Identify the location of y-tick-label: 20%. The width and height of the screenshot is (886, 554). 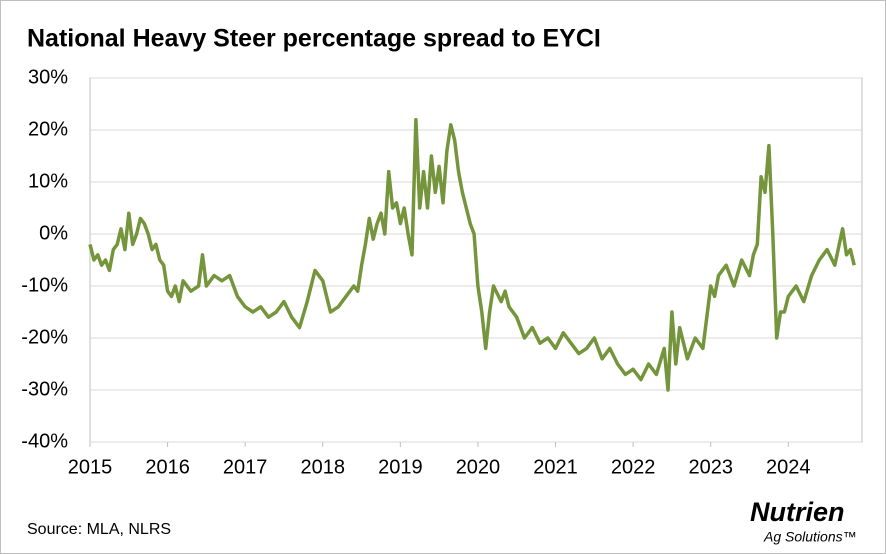
(48, 129).